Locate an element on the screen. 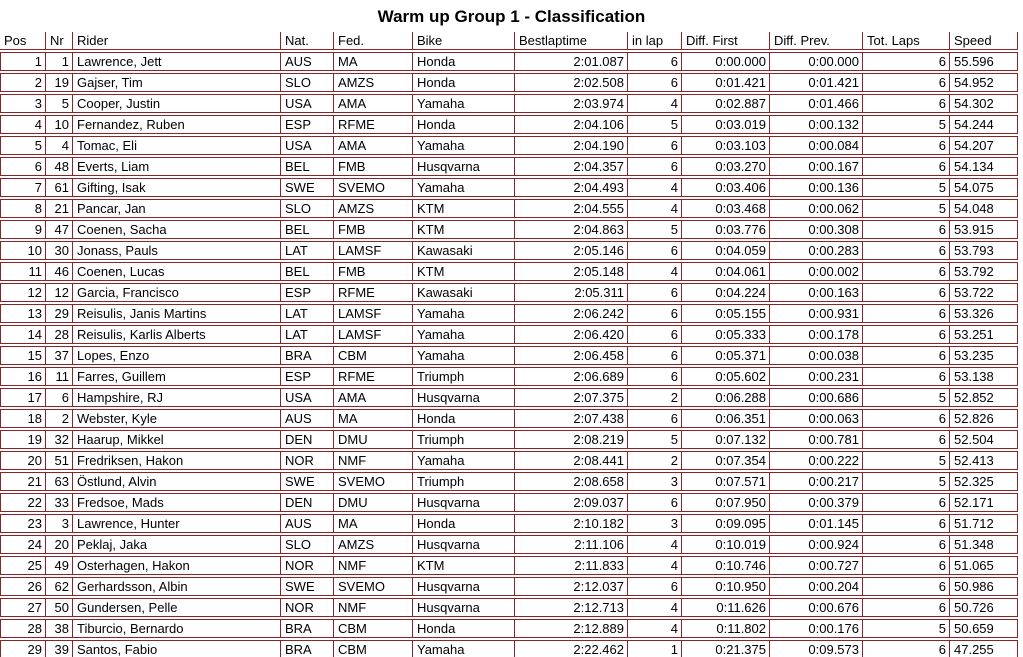  cell-pos: 22 is located at coordinates (22, 502).